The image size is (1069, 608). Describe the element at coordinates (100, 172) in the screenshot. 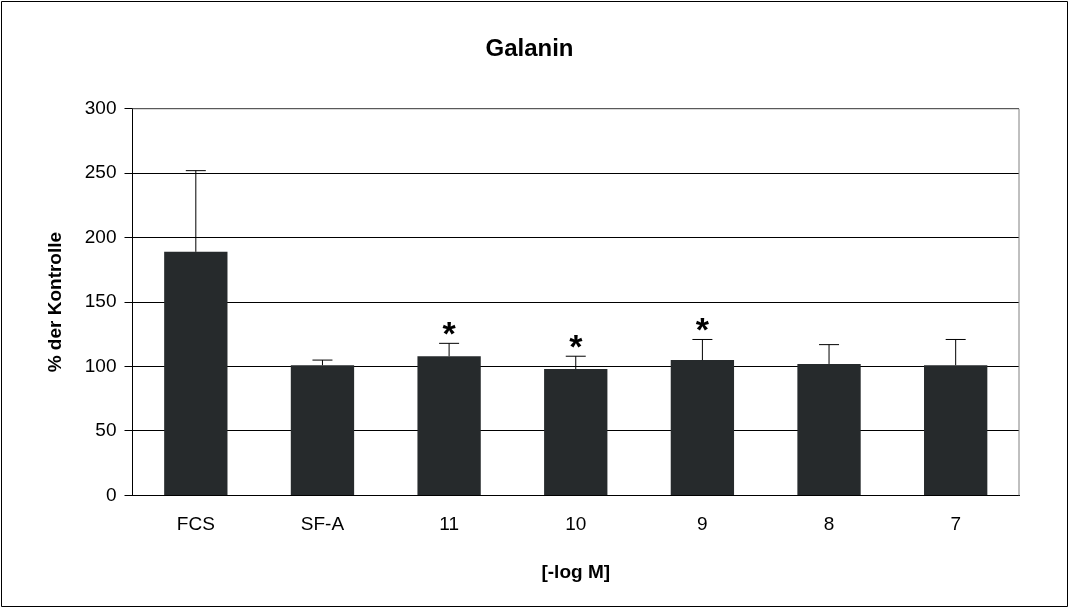

I see `y-tick-label: 250` at that location.